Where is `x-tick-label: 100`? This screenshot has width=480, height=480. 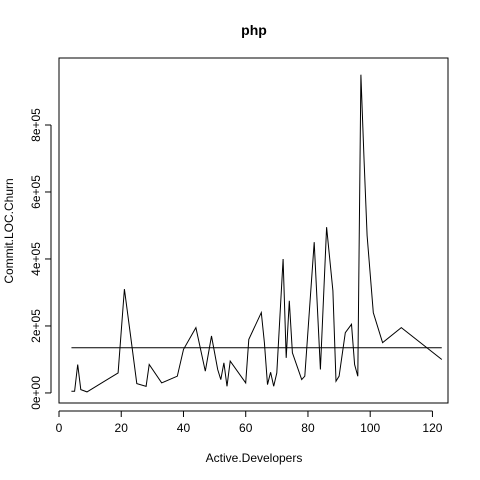
x-tick-label: 100 is located at coordinates (370, 428).